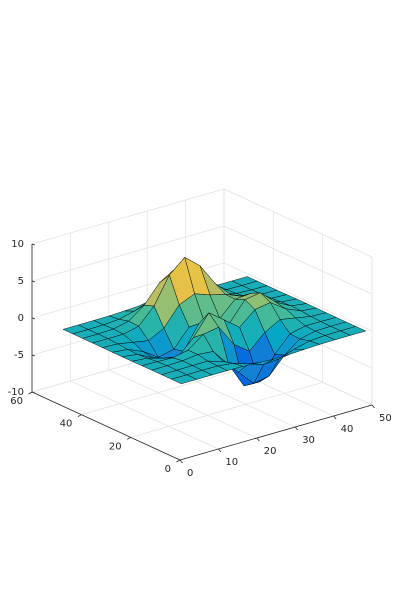 Image resolution: width=400 pixels, height=600 pixels. Describe the element at coordinates (16, 401) in the screenshot. I see `y-tick-label: 60` at that location.